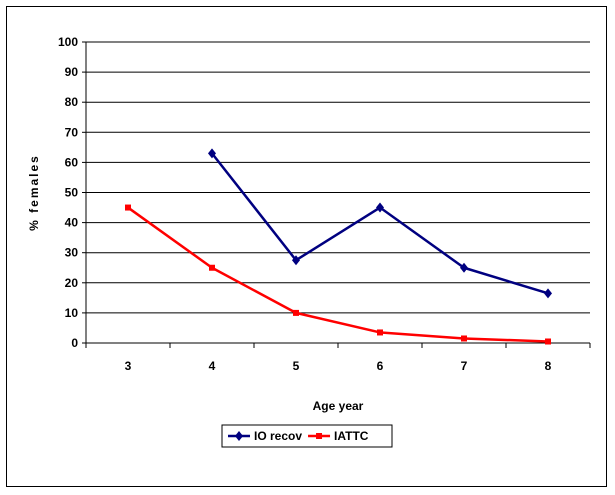 This screenshot has height=495, width=615. I want to click on y-tick-label: 50, so click(72, 193).